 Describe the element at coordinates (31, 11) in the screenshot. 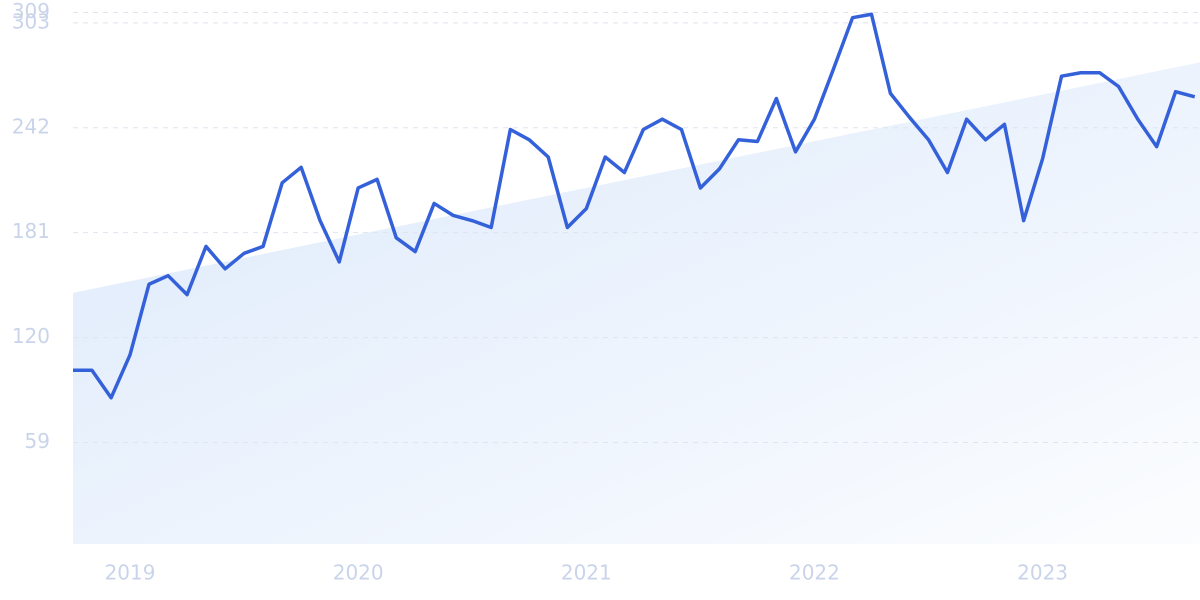

I see `y-tick-label: 309` at that location.